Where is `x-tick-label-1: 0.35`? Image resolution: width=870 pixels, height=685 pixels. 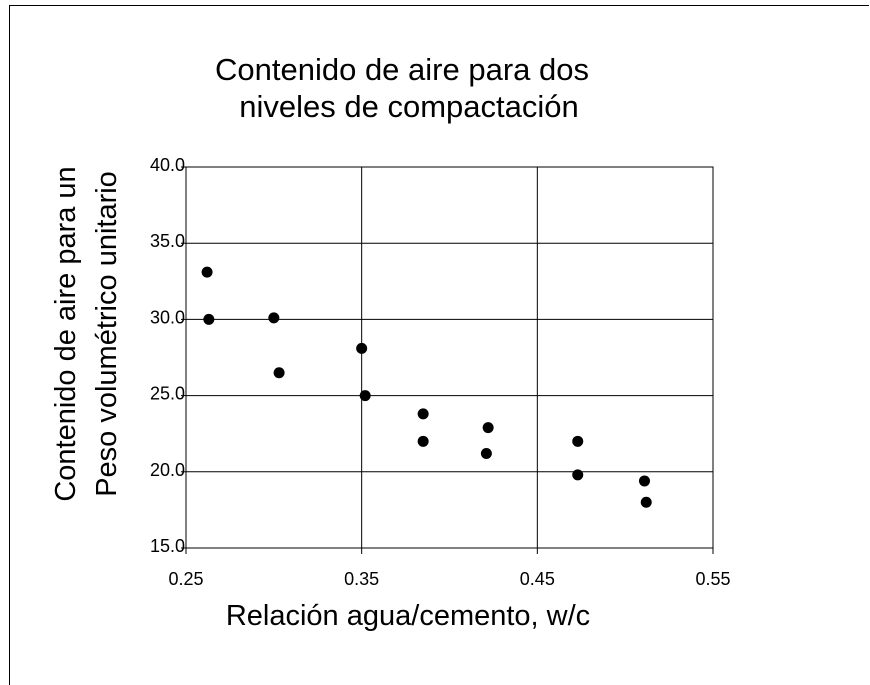 x-tick-label-1: 0.35 is located at coordinates (361, 579).